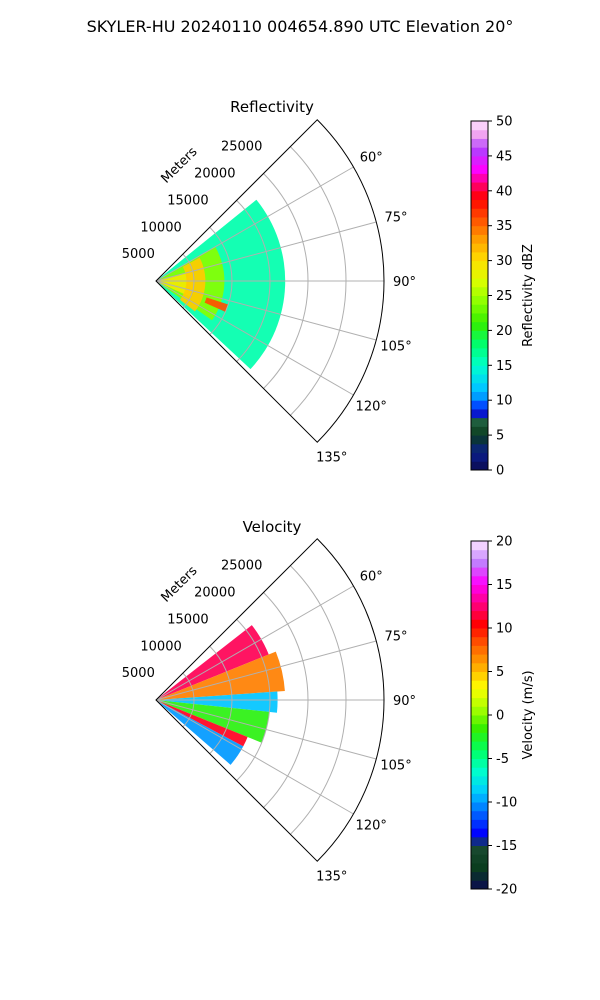  Describe the element at coordinates (506, 803) in the screenshot. I see `colorbar-tick-label: -10` at that location.